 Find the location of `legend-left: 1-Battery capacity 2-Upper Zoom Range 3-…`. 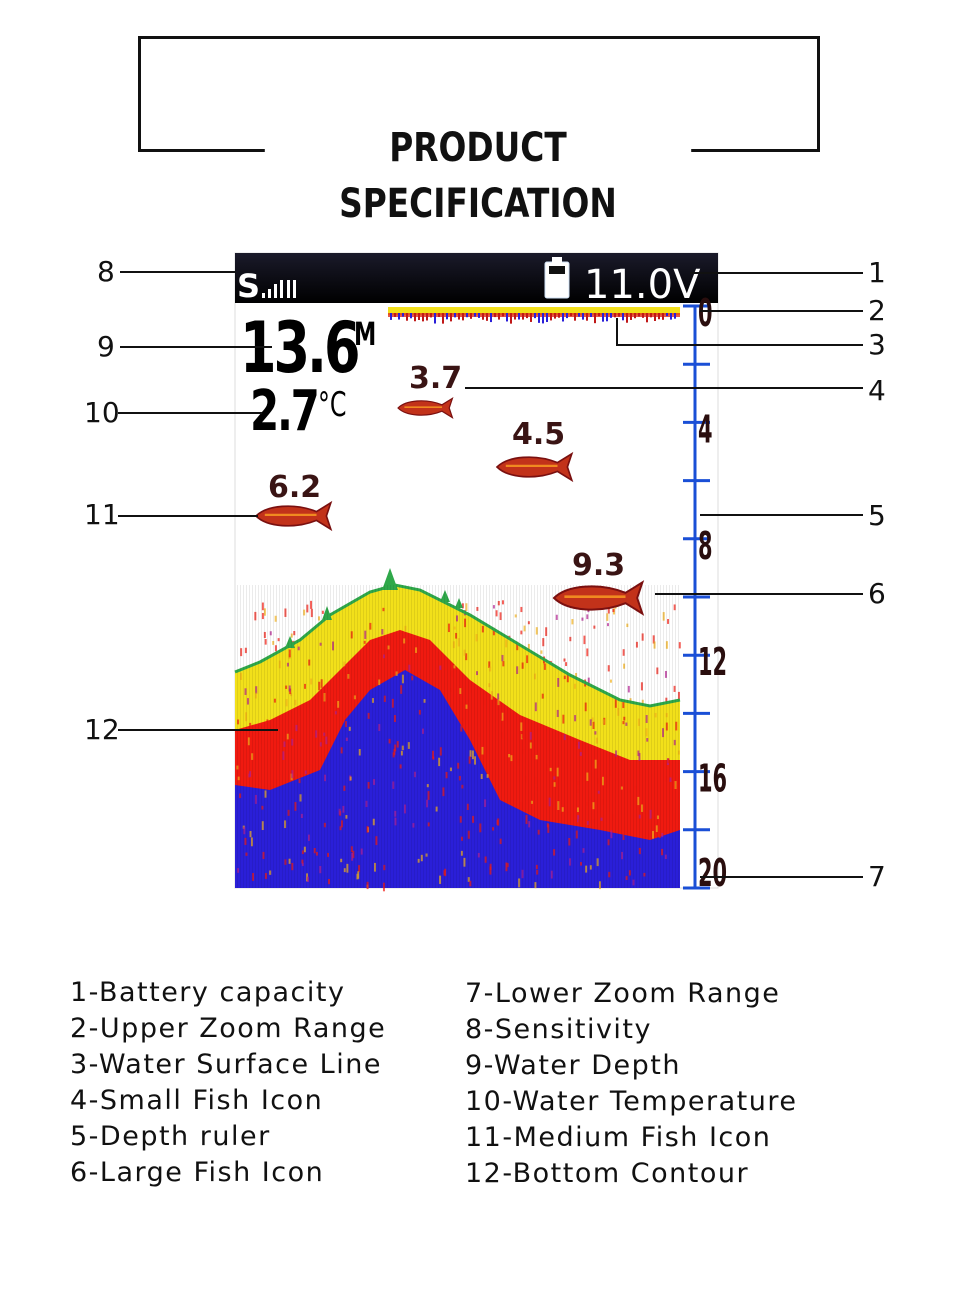

legend-left: 1-Battery capacity 2-Upper Zoom Range 3-… is located at coordinates (228, 1083).